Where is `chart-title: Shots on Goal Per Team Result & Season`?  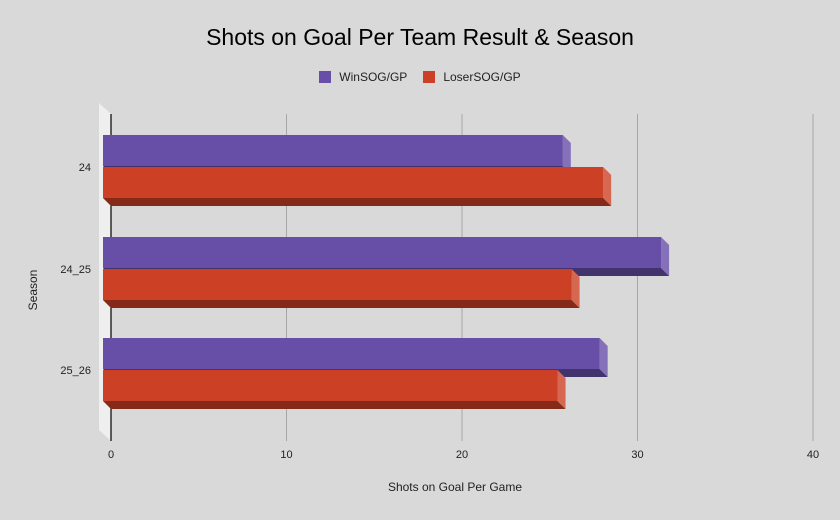 chart-title: Shots on Goal Per Team Result & Season is located at coordinates (420, 37).